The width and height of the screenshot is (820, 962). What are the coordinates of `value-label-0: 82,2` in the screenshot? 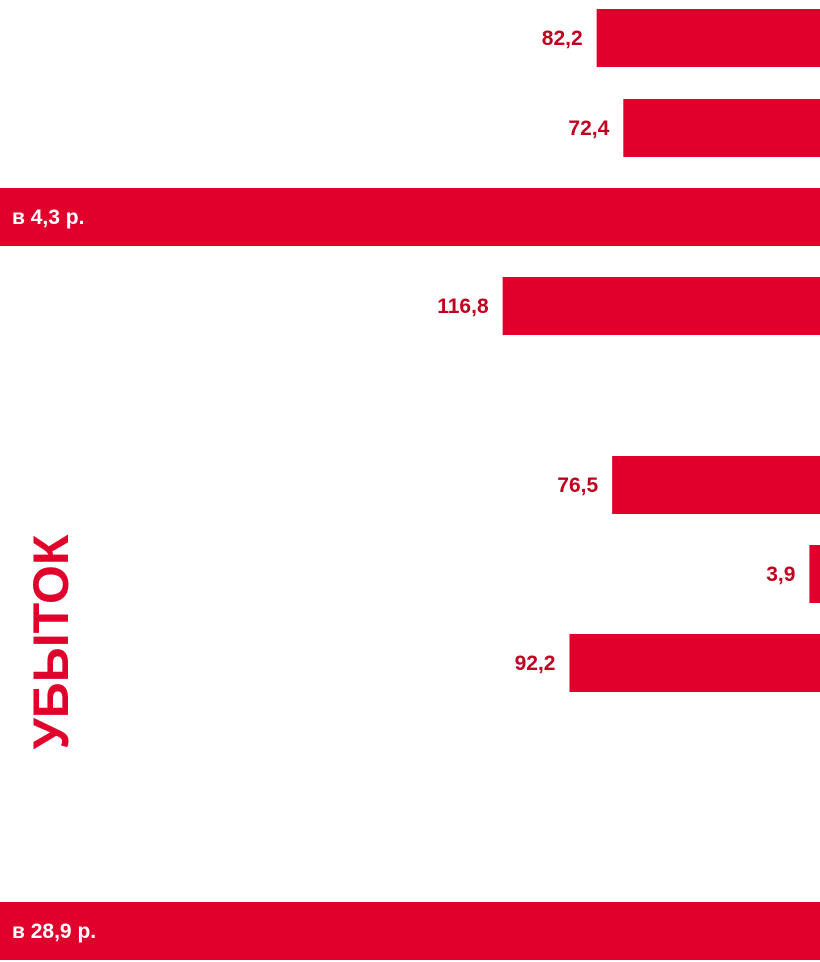 It's located at (562, 38).